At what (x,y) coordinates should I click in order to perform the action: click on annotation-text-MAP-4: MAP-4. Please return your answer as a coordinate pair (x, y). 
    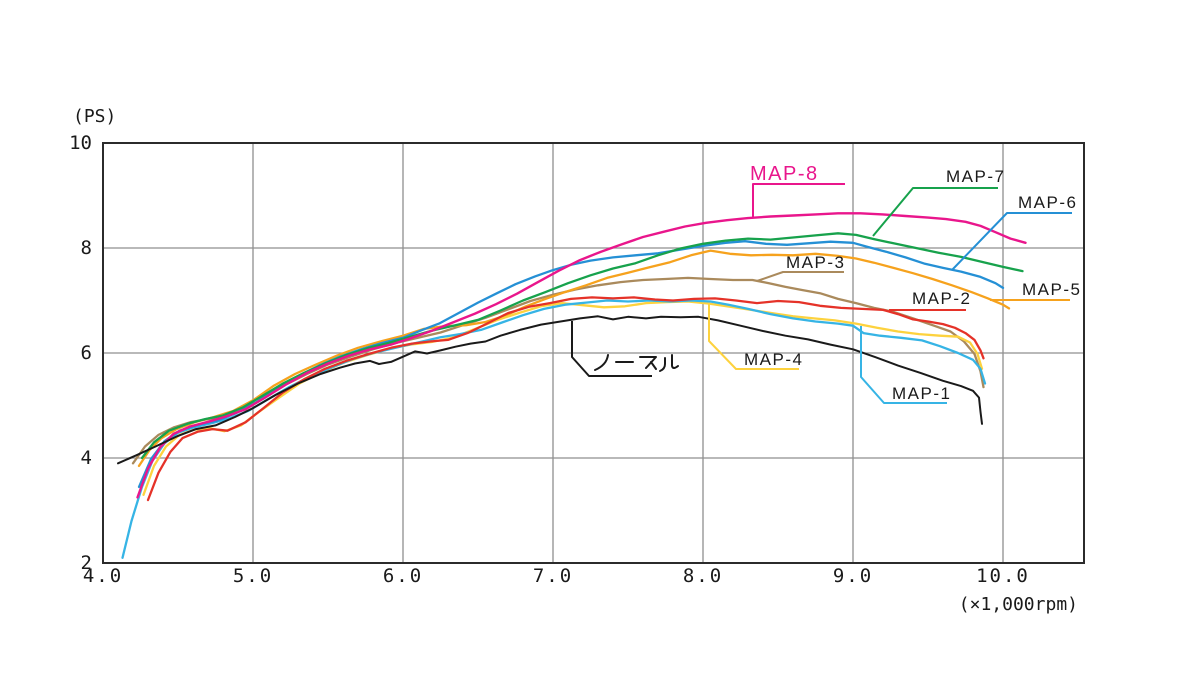
    Looking at the image, I should click on (773, 359).